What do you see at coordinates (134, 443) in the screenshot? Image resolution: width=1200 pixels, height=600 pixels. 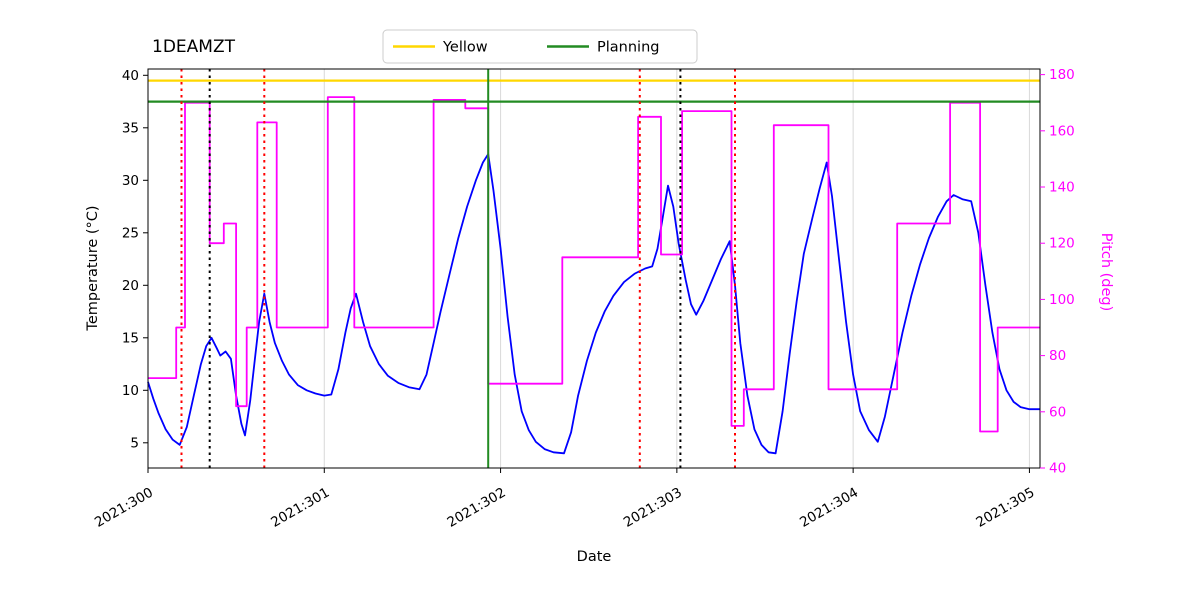 I see `y-left-tick-label: 5` at bounding box center [134, 443].